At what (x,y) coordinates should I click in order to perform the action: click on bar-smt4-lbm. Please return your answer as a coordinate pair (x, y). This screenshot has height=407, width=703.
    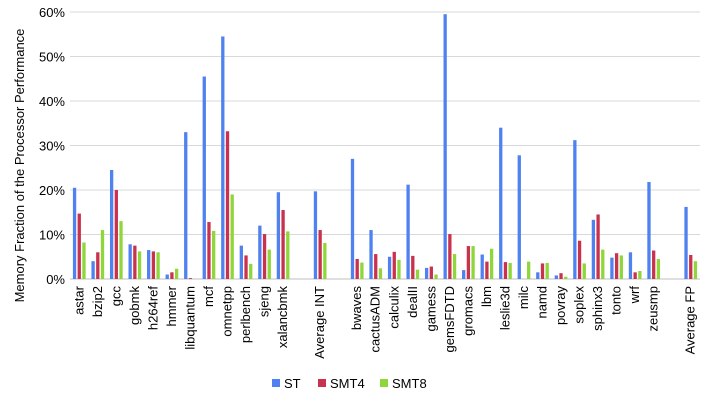
    Looking at the image, I should click on (487, 270).